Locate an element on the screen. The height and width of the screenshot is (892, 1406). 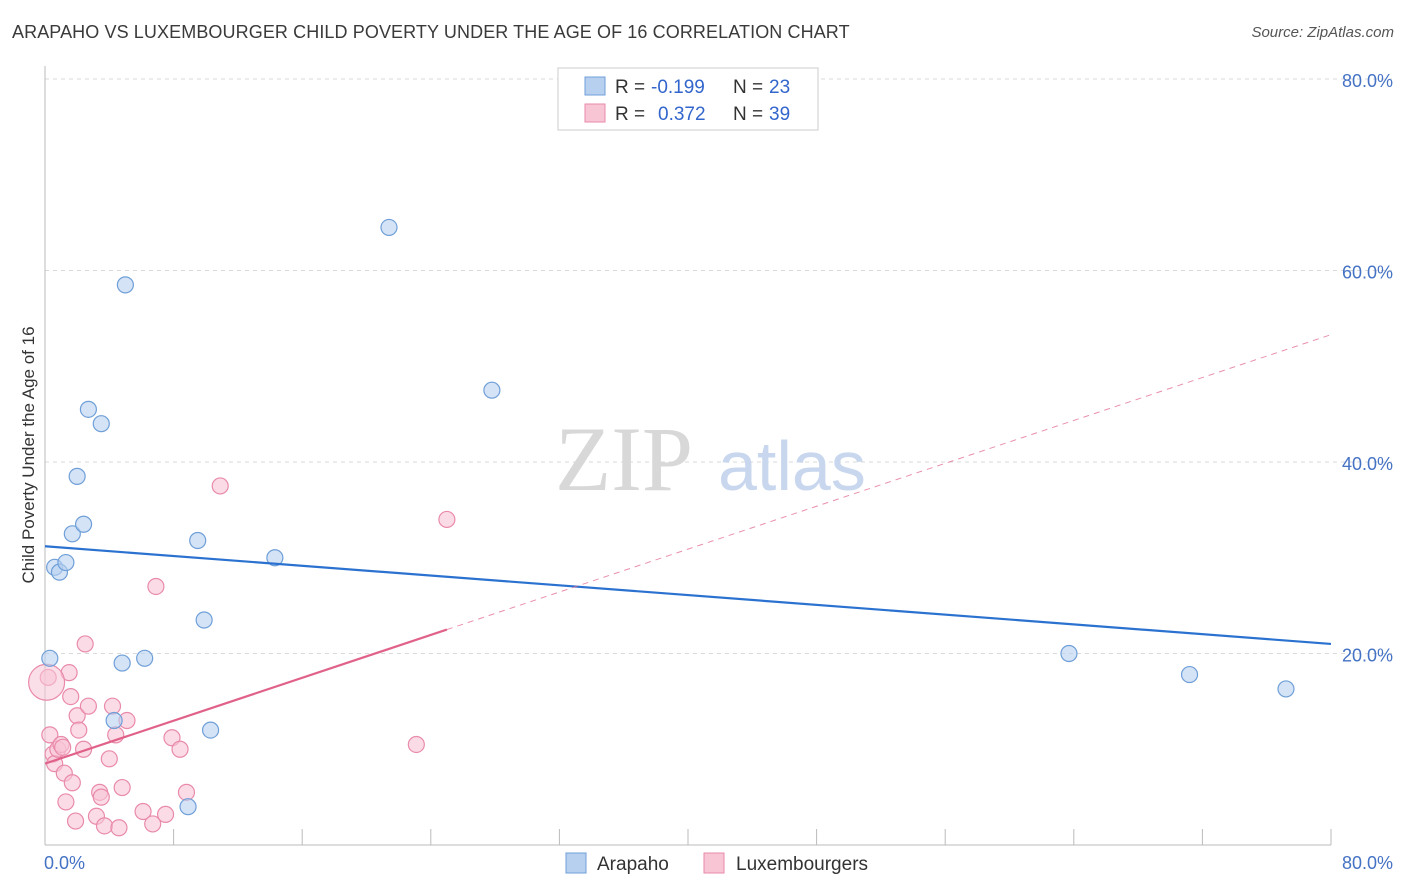
x-tick-labels: 0.0% 80.0% is located at coordinates (718, 863).